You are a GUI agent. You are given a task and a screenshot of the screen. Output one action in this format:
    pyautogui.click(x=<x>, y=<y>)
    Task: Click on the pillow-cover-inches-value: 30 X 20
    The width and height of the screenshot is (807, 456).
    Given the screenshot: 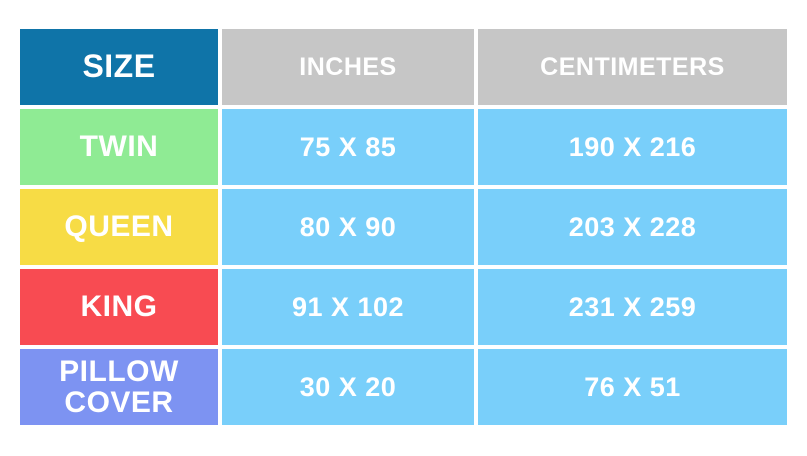 What is the action you would take?
    pyautogui.click(x=348, y=387)
    